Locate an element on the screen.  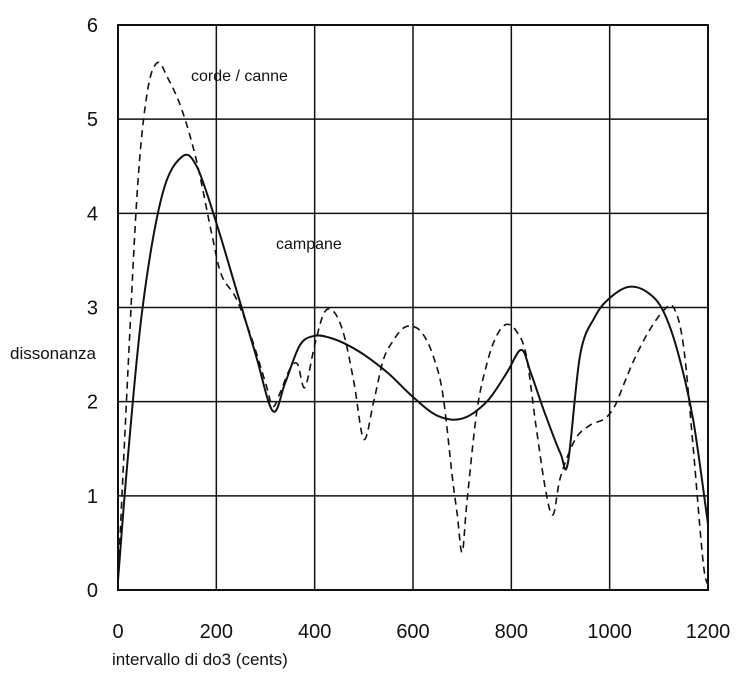
x-tick-label-2: 400 is located at coordinates (314, 632).